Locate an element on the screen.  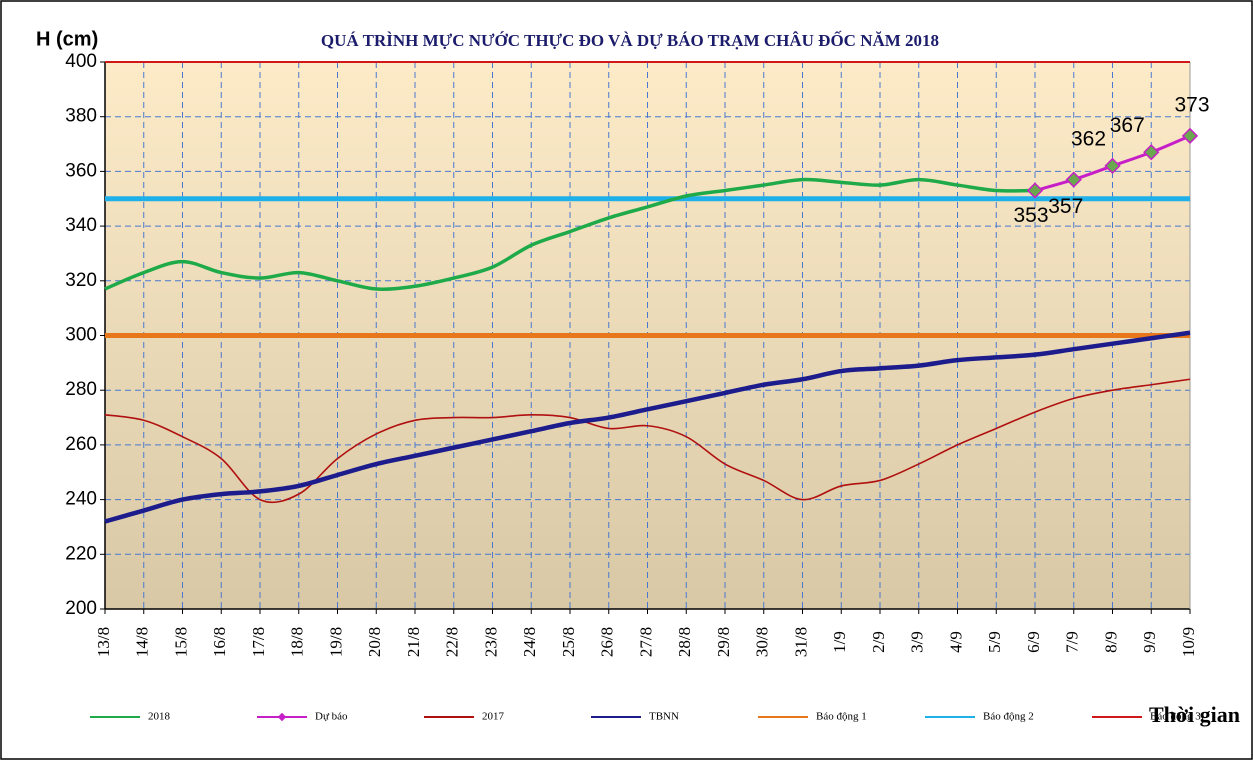
x-tick-label: 26/8 is located at coordinates (607, 642).